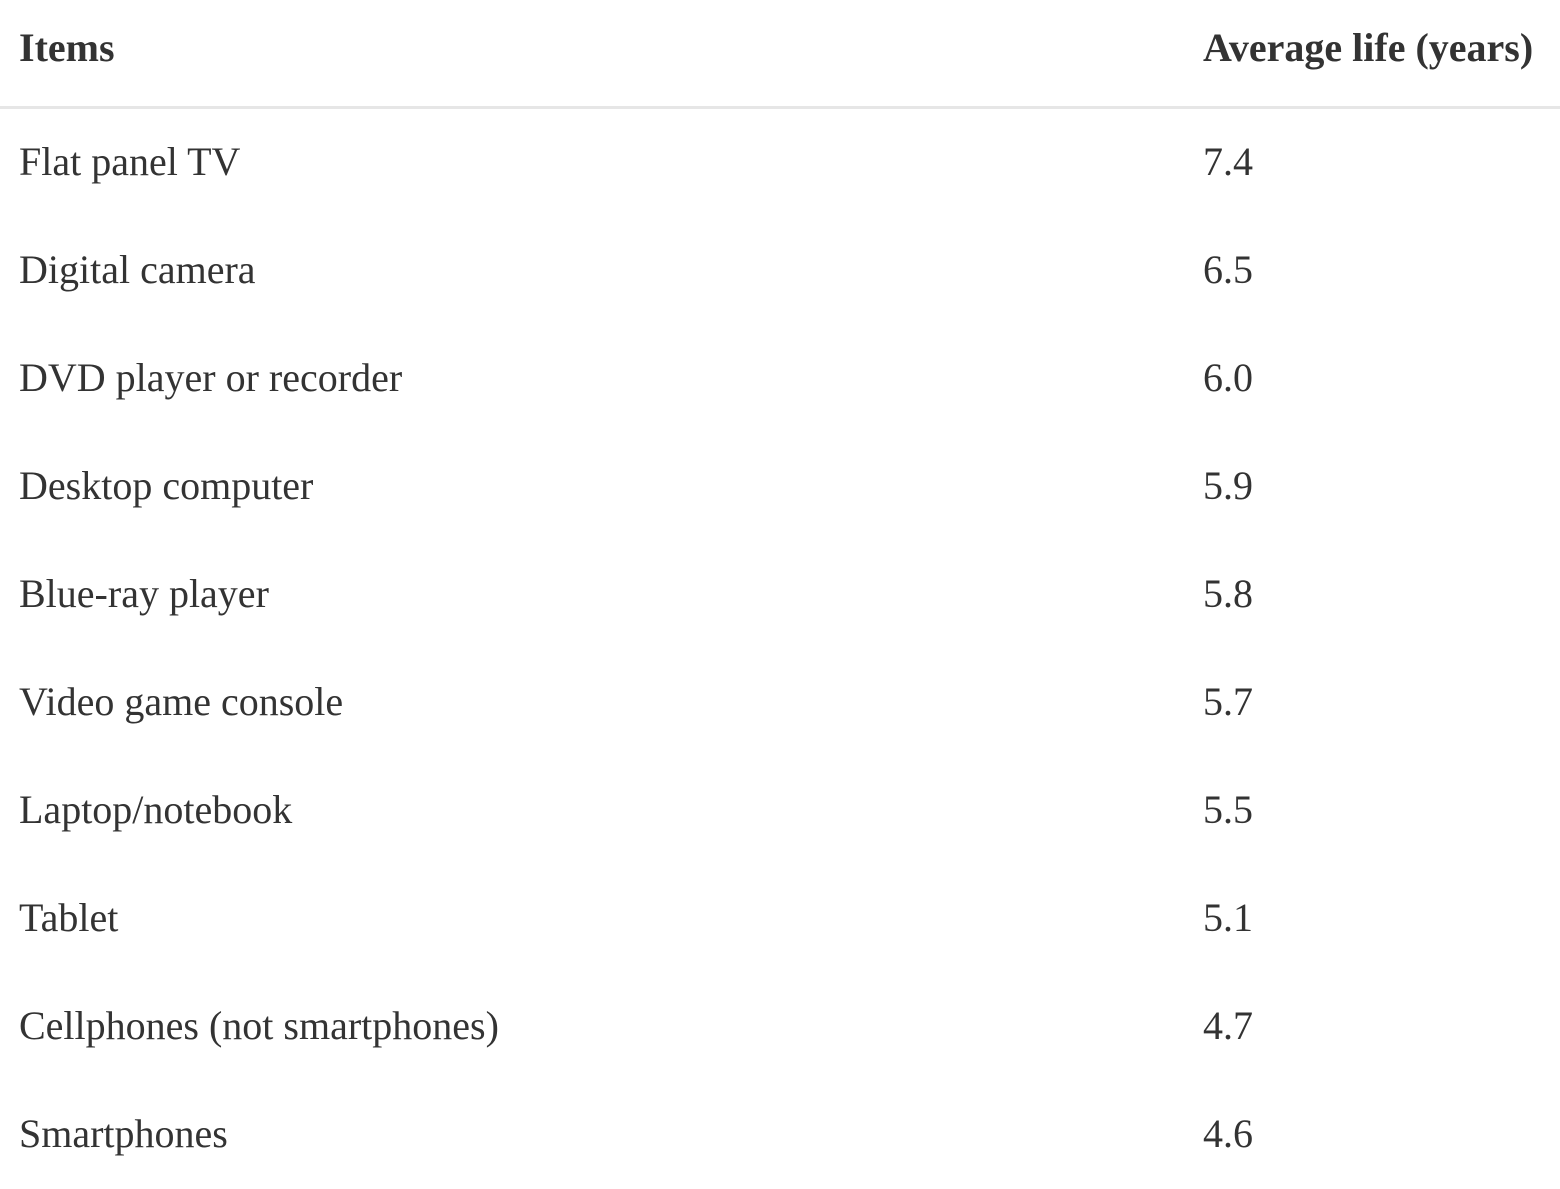 The width and height of the screenshot is (1560, 1189). I want to click on life-cell: 7.4, so click(1228, 161).